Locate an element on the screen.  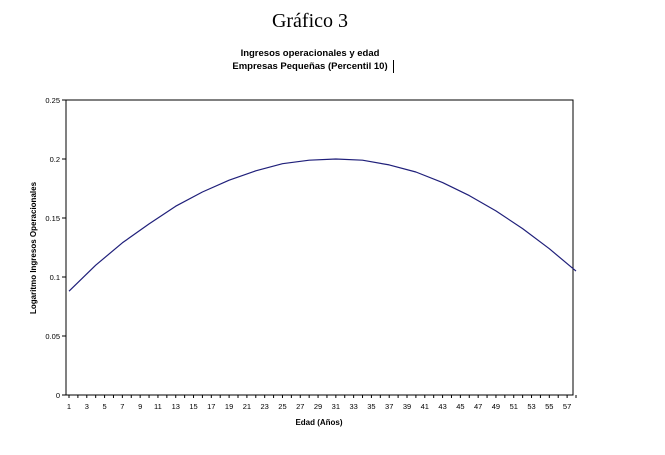
chart-subtitle: Empresas Pequeñas (Percentil 10) is located at coordinates (310, 66).